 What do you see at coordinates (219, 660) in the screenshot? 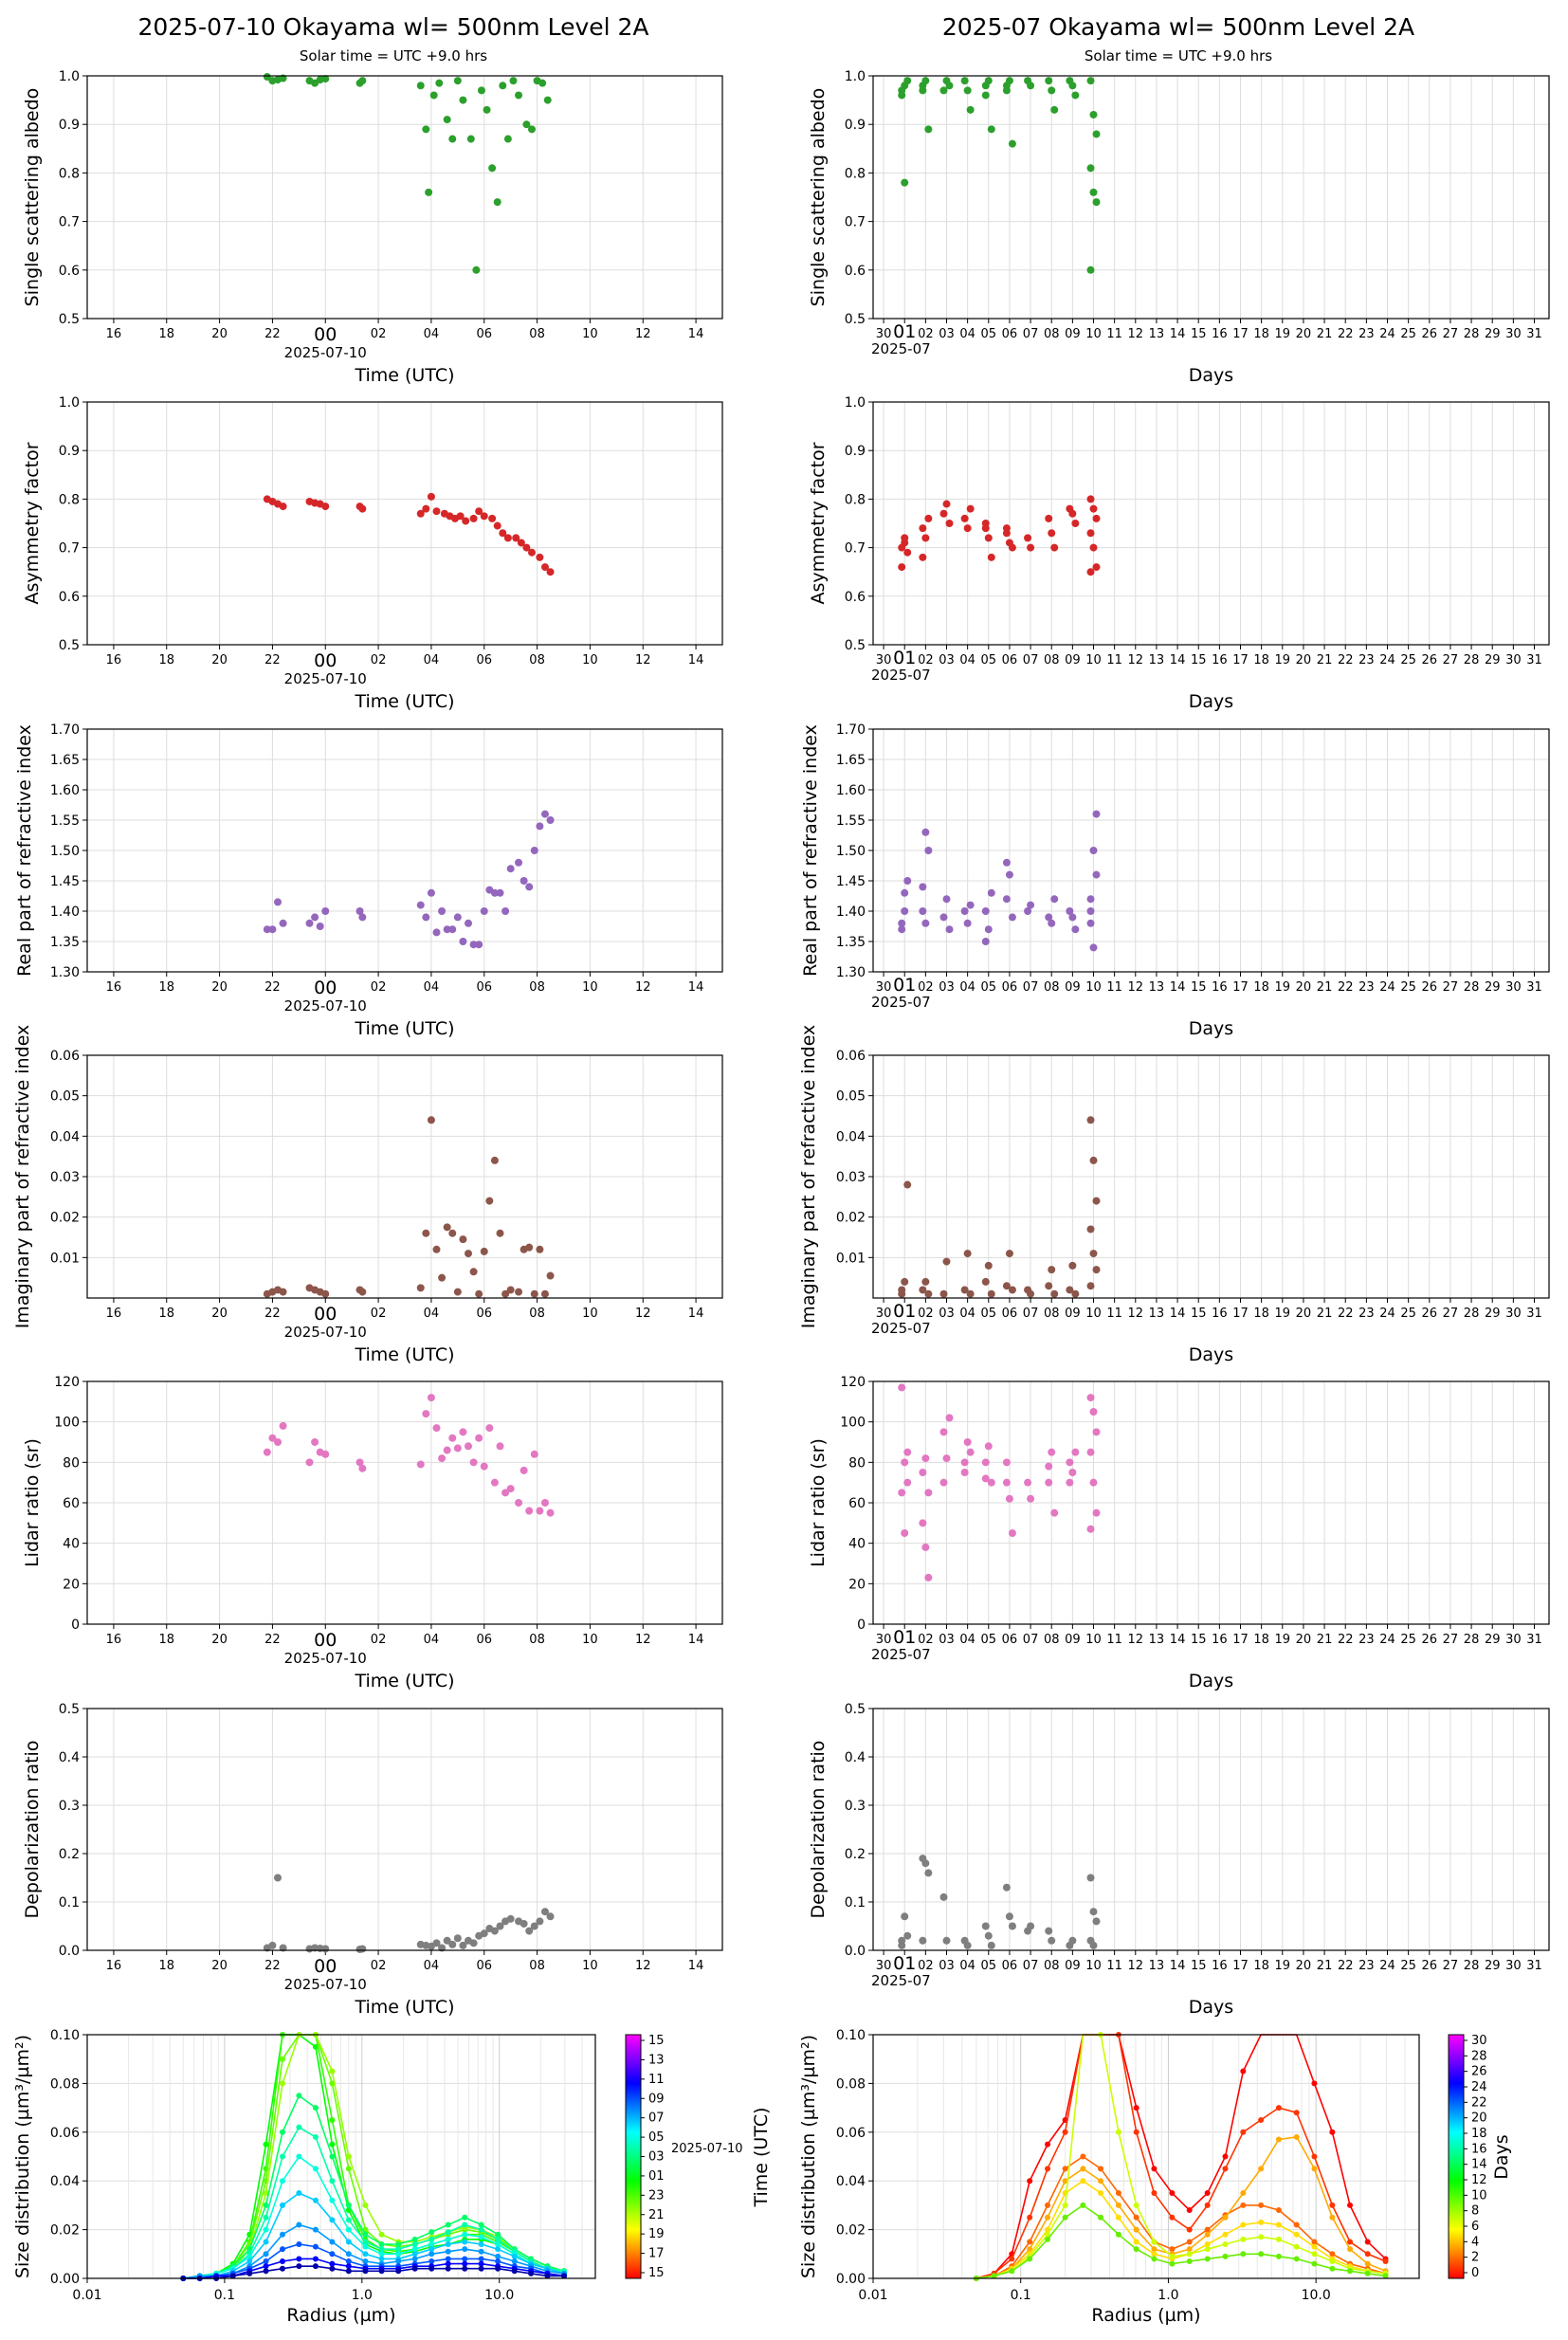
I see `left-asym-xtick-label: 20` at bounding box center [219, 660].